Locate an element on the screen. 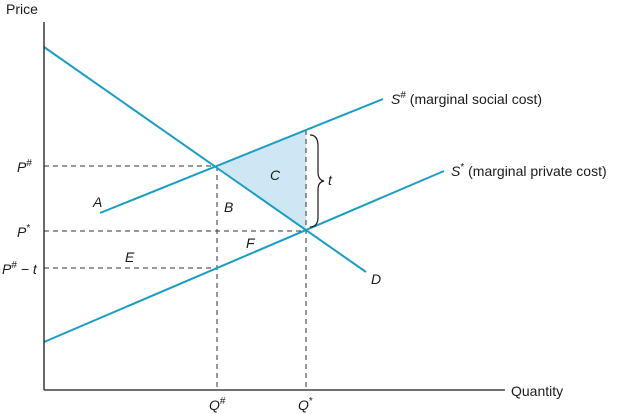 This screenshot has height=414, width=632. s-hash-curve is located at coordinates (241, 156).